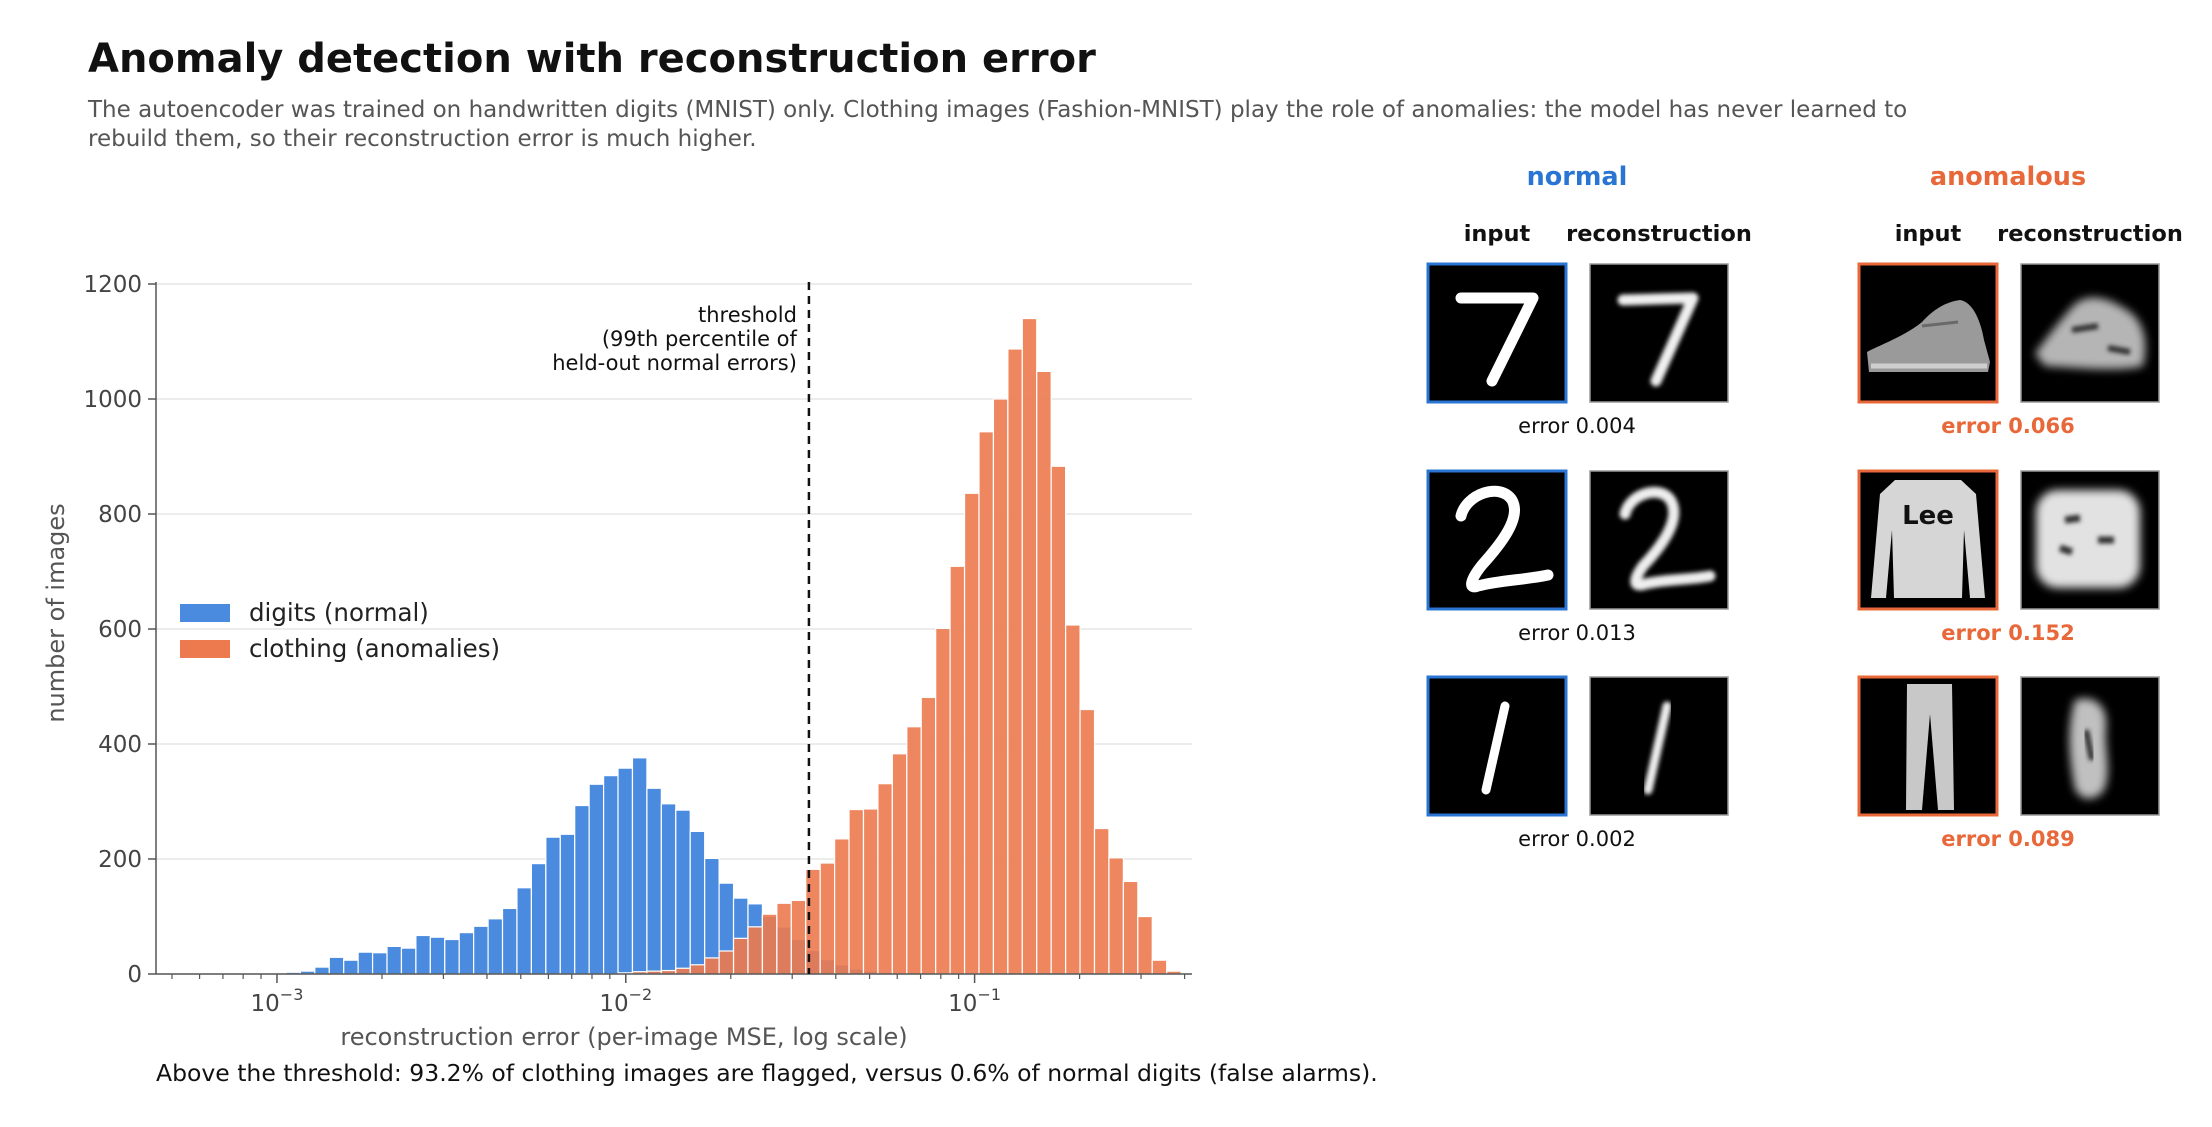 The height and width of the screenshot is (1127, 2212). I want to click on normal-example-3: error 0.002, so click(1577, 763).